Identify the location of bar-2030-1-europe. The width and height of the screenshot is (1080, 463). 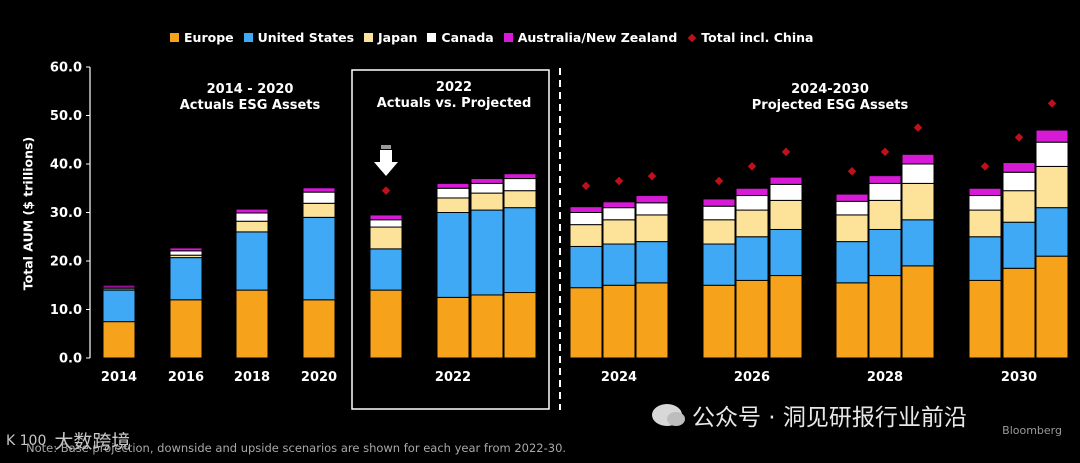
(985, 319).